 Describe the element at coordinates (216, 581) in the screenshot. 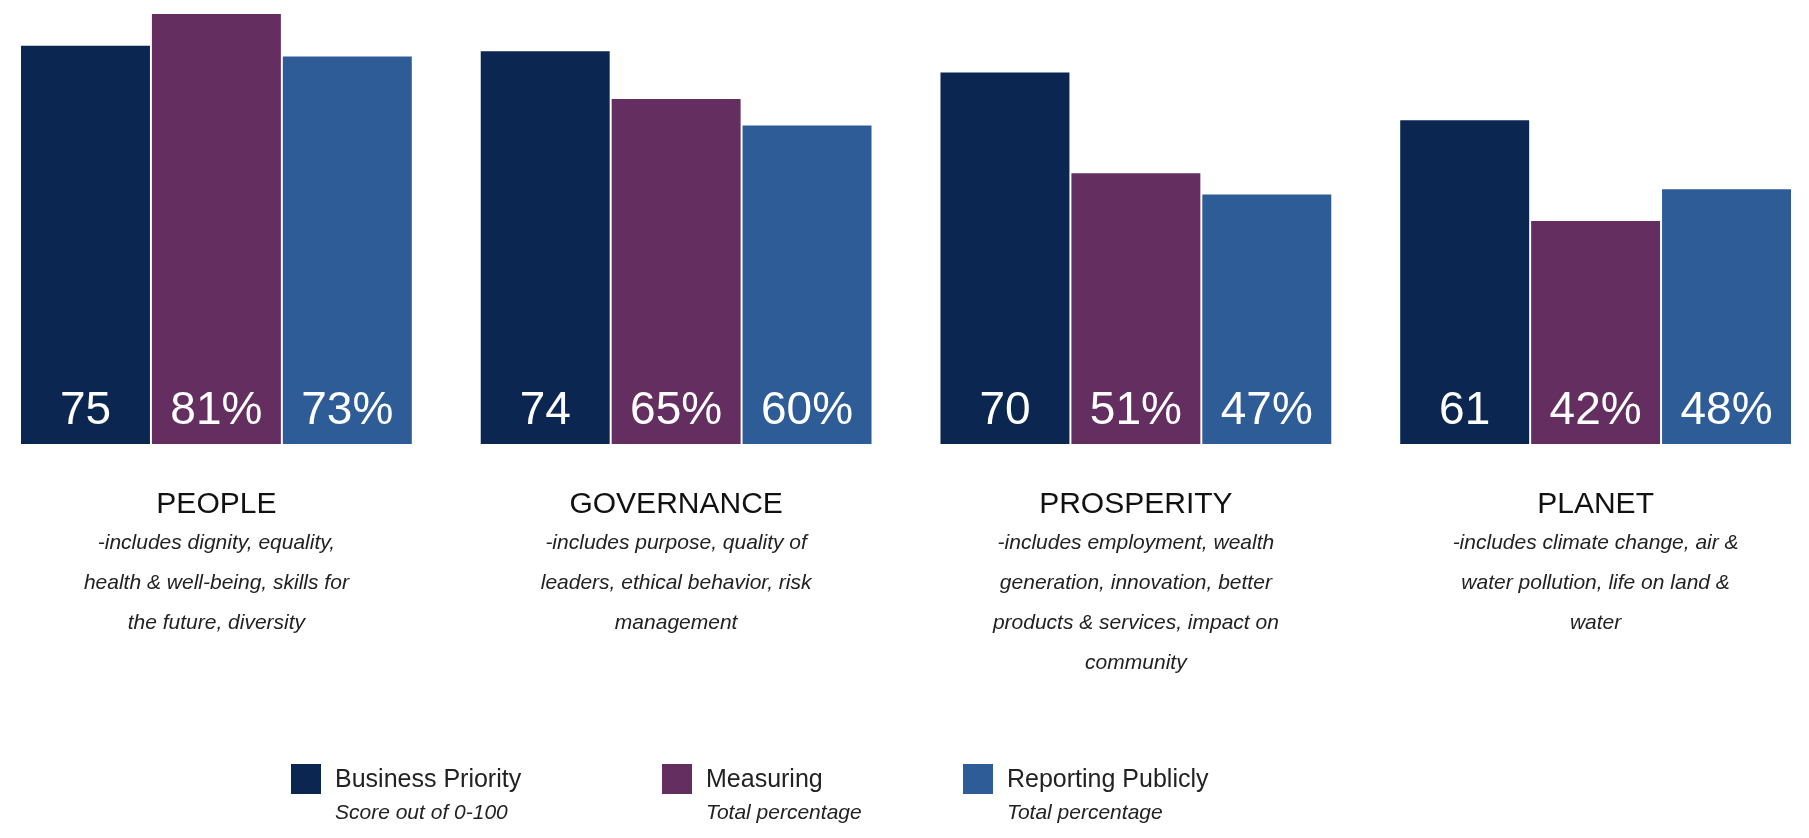

I see `text: -includes dignity, equality, health & well-being, skills for the future, diversity` at that location.